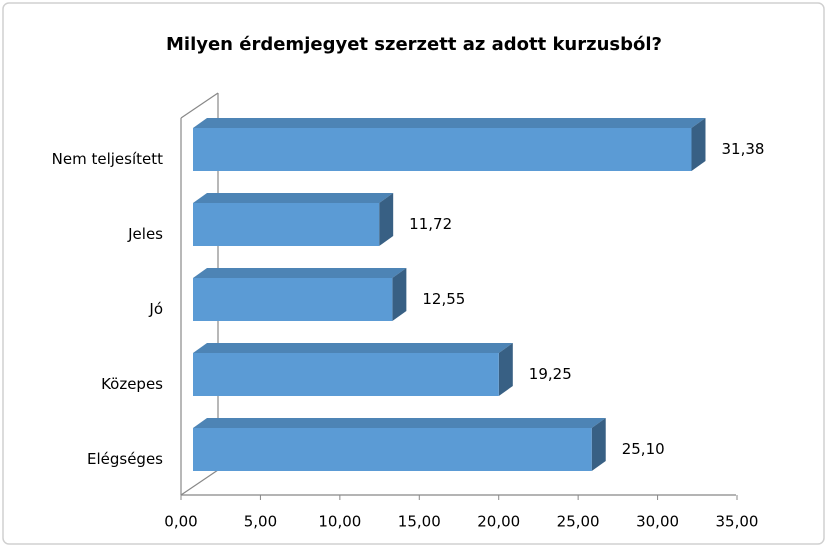 The width and height of the screenshot is (827, 547). I want to click on x-tick-label: 0,00, so click(180, 522).